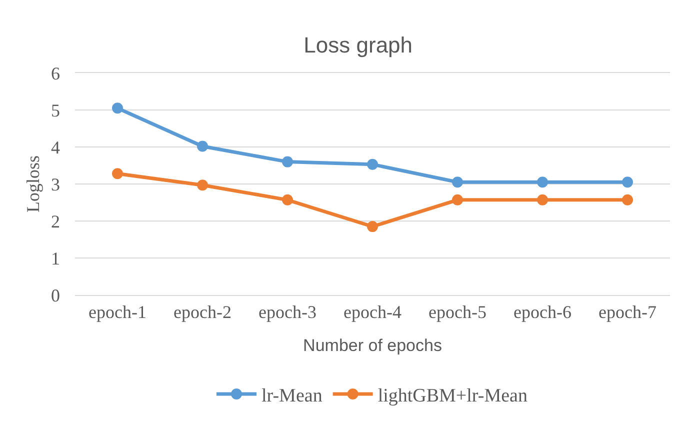 This screenshot has width=694, height=423. Describe the element at coordinates (117, 312) in the screenshot. I see `x-tick-label: epoch-1` at that location.